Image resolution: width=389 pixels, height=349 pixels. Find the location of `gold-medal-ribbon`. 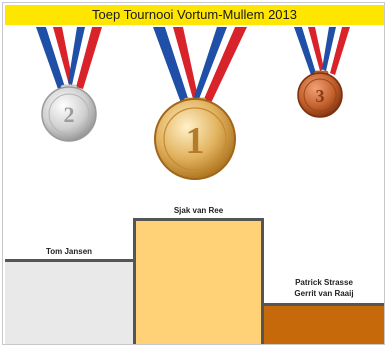

gold-medal-ribbon is located at coordinates (200, 67).